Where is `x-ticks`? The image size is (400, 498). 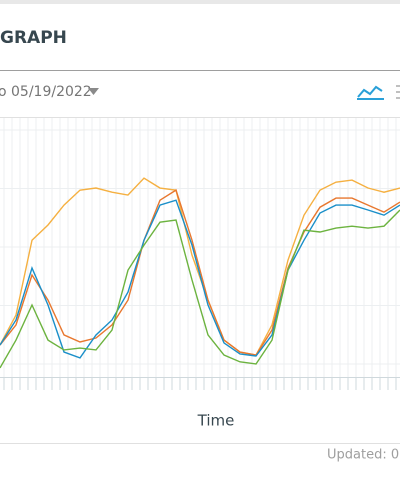
x-ticks is located at coordinates (200, 384).